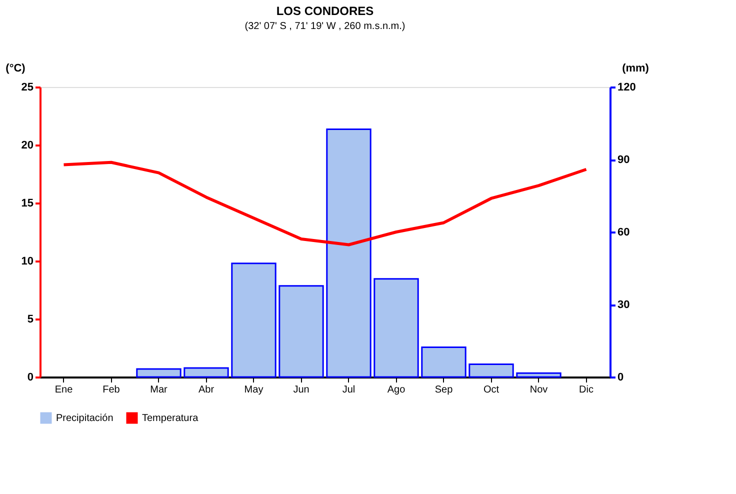  What do you see at coordinates (27, 204) in the screenshot?
I see `y-tick-label: 15` at bounding box center [27, 204].